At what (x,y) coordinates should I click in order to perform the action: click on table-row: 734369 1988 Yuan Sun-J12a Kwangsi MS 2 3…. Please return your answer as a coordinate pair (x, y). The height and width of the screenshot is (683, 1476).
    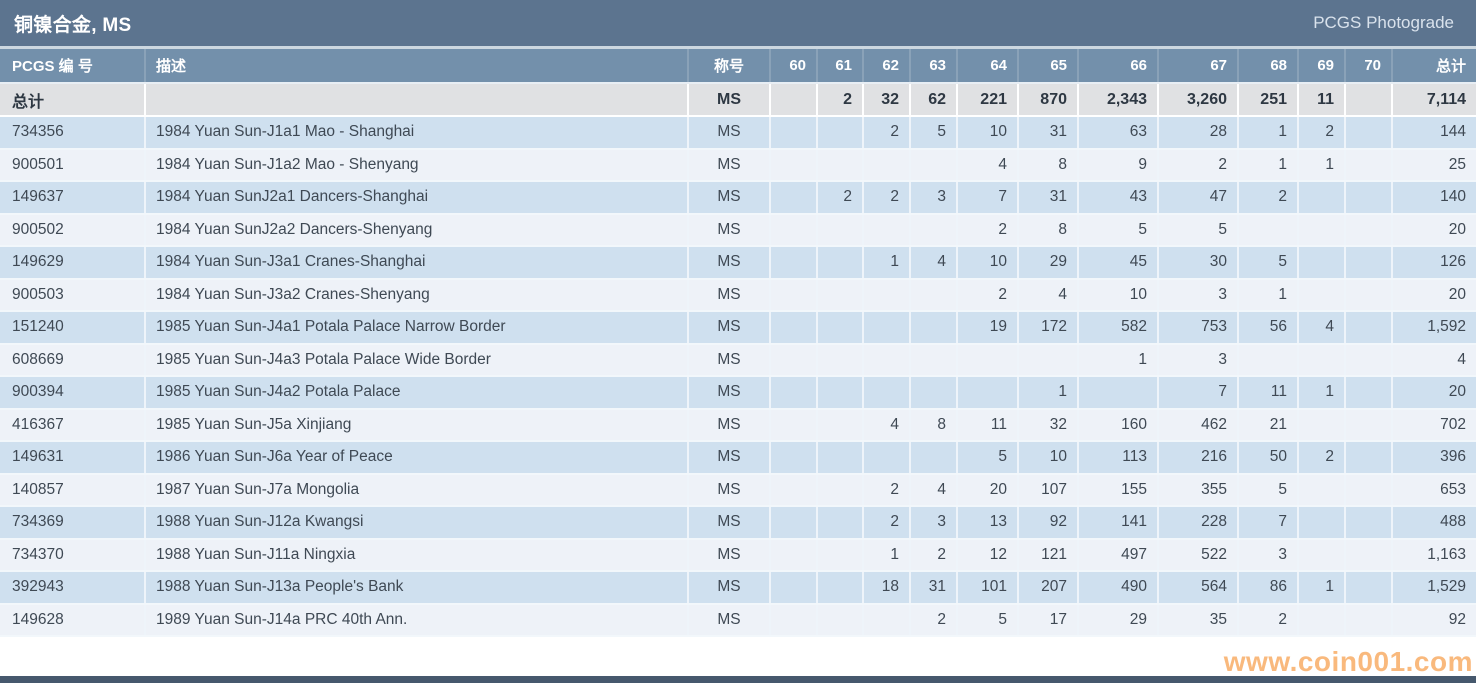
    Looking at the image, I should click on (738, 523).